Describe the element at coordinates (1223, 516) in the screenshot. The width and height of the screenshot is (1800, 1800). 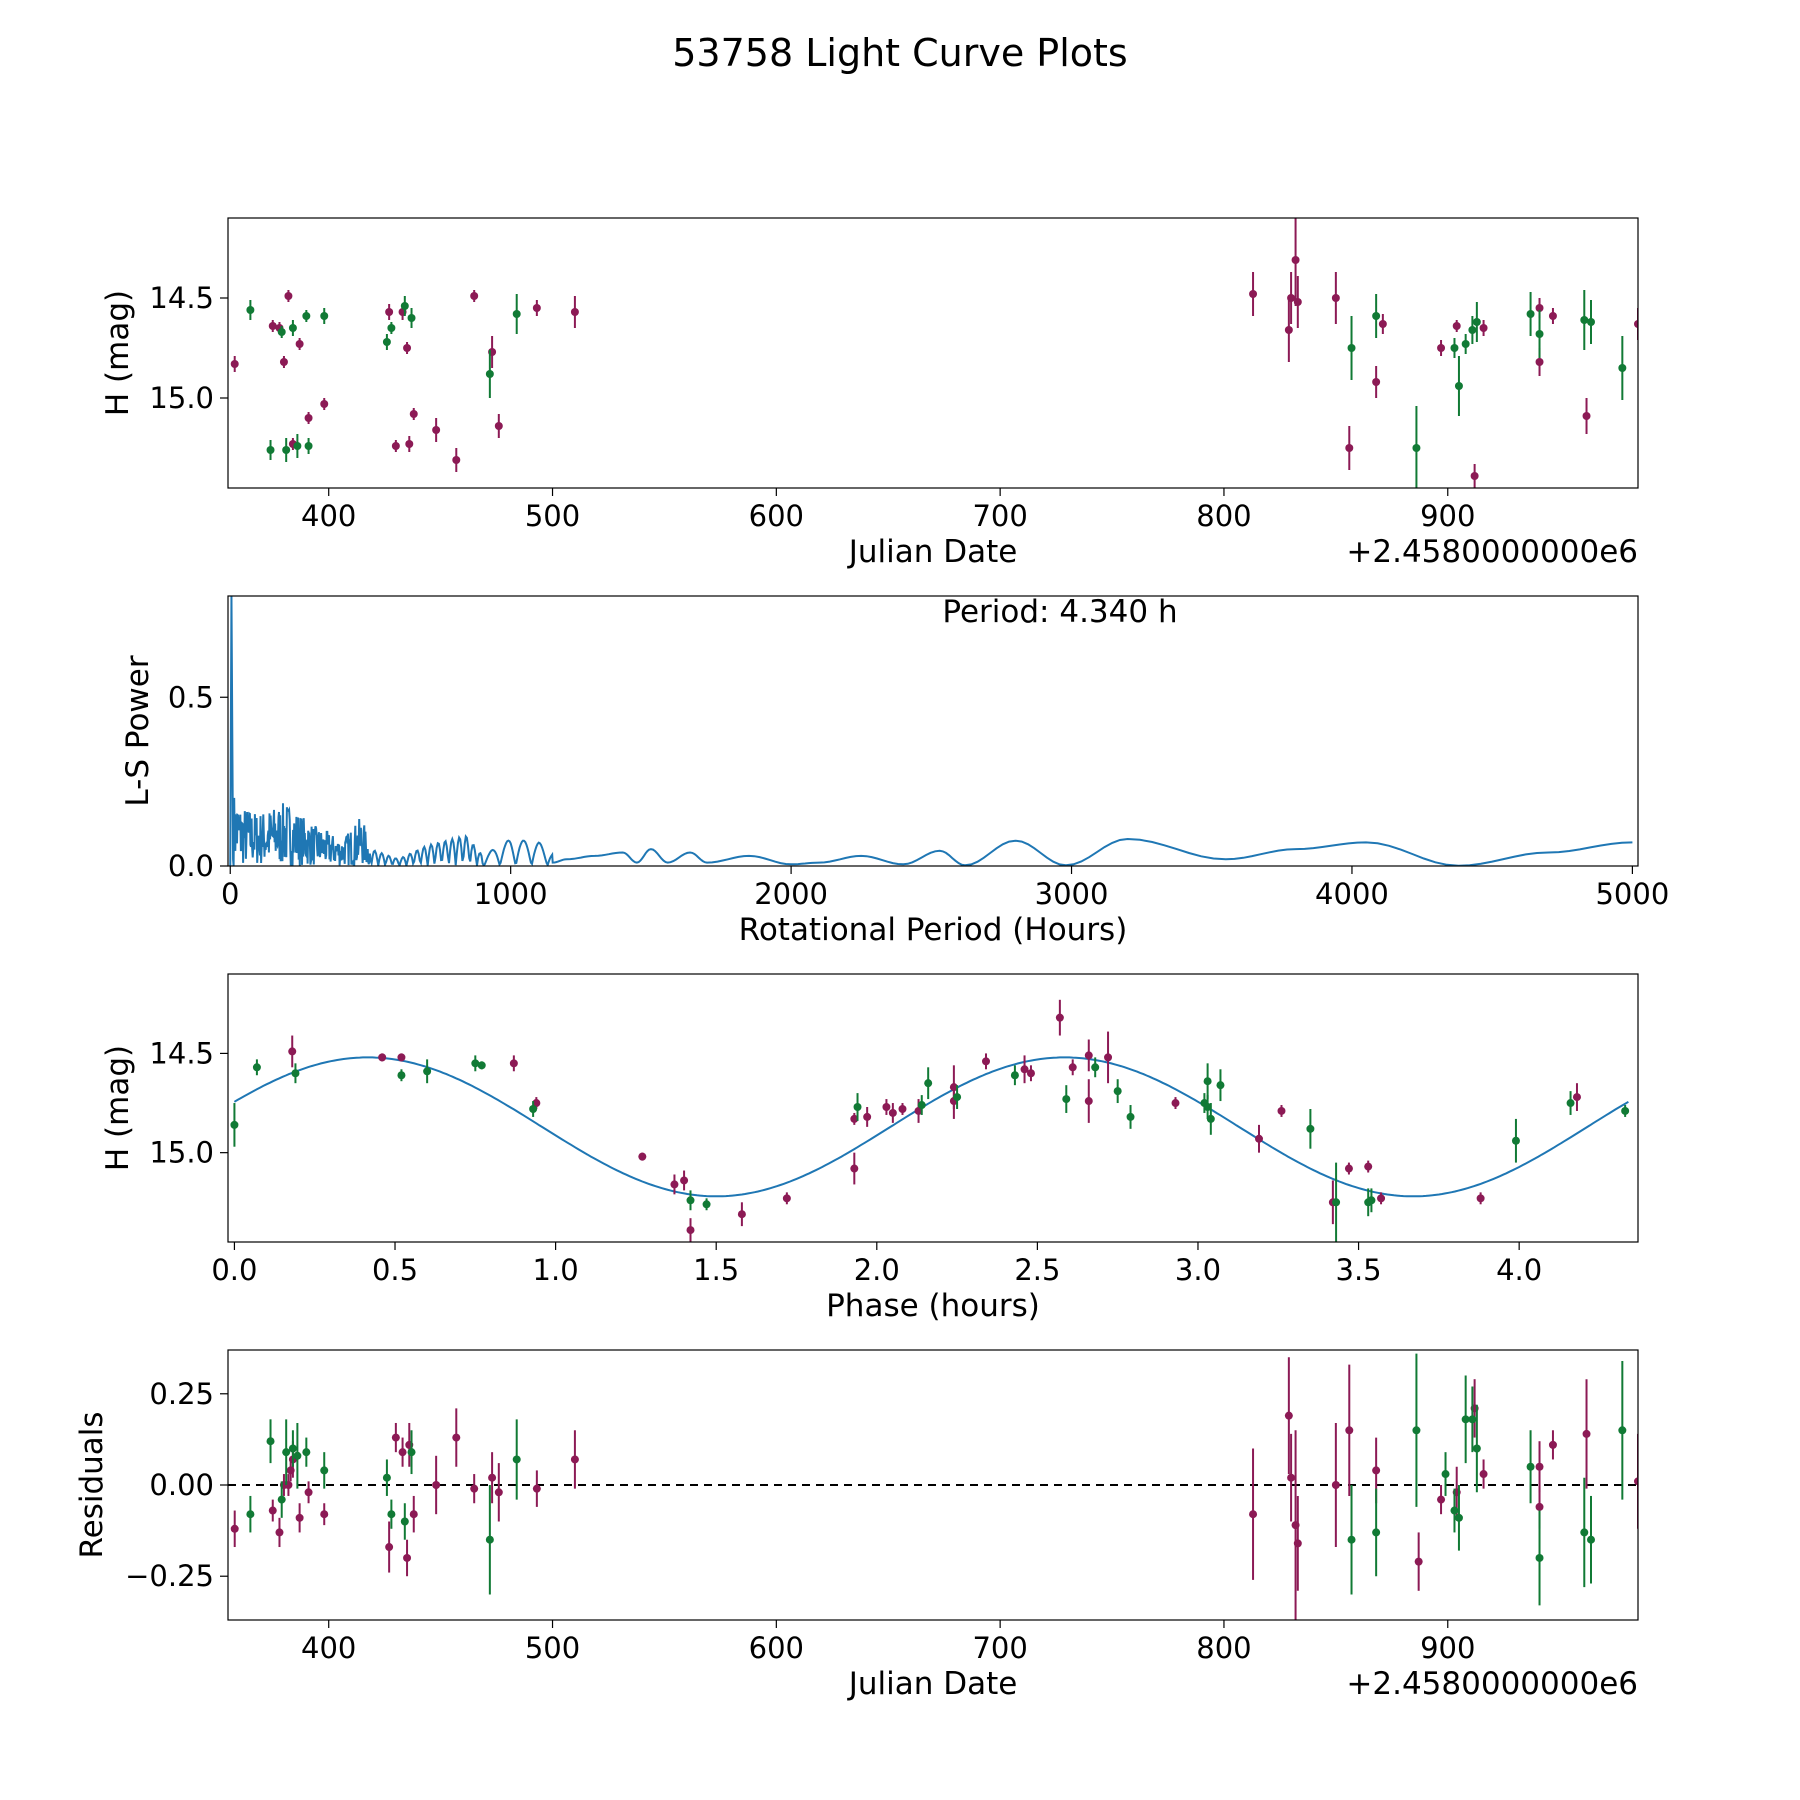
I see `light-curve-xtick-label: 800` at that location.